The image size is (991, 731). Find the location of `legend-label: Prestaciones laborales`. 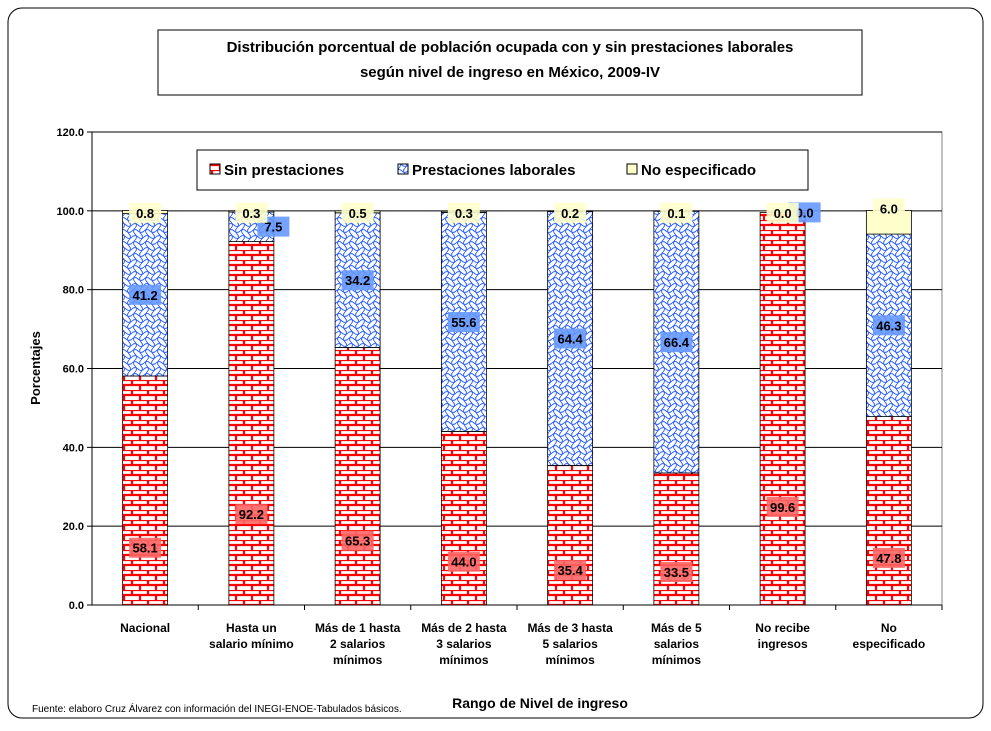

legend-label: Prestaciones laborales is located at coordinates (493, 170).